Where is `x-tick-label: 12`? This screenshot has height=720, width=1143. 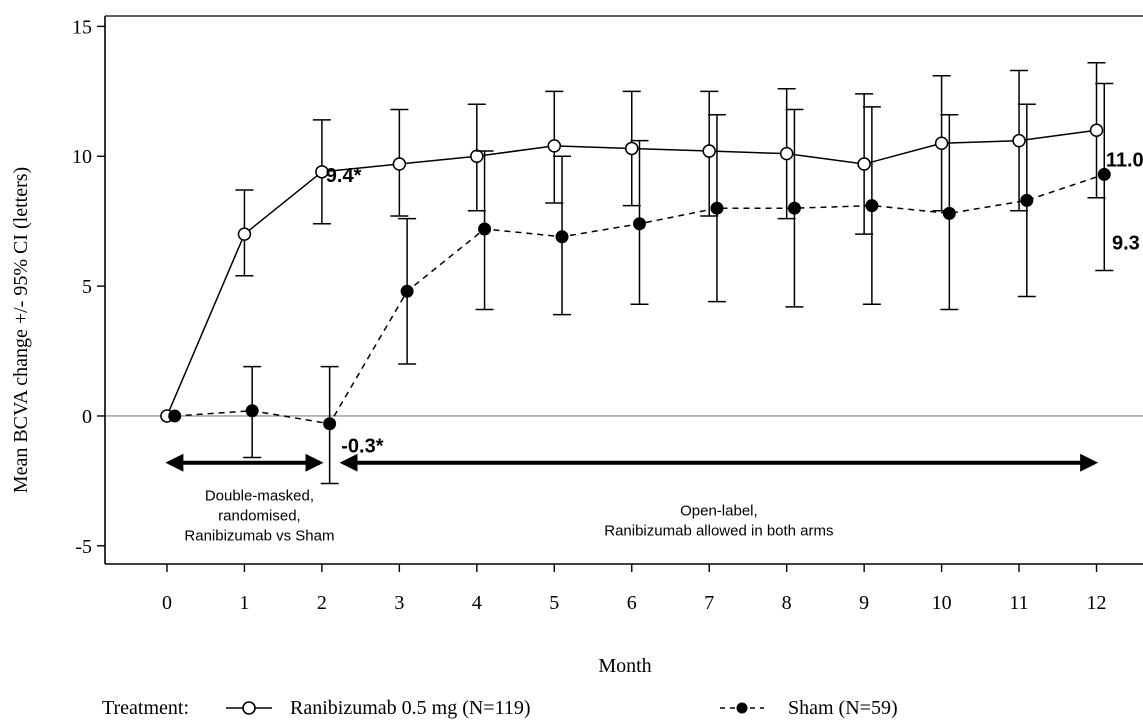 x-tick-label: 12 is located at coordinates (1097, 603).